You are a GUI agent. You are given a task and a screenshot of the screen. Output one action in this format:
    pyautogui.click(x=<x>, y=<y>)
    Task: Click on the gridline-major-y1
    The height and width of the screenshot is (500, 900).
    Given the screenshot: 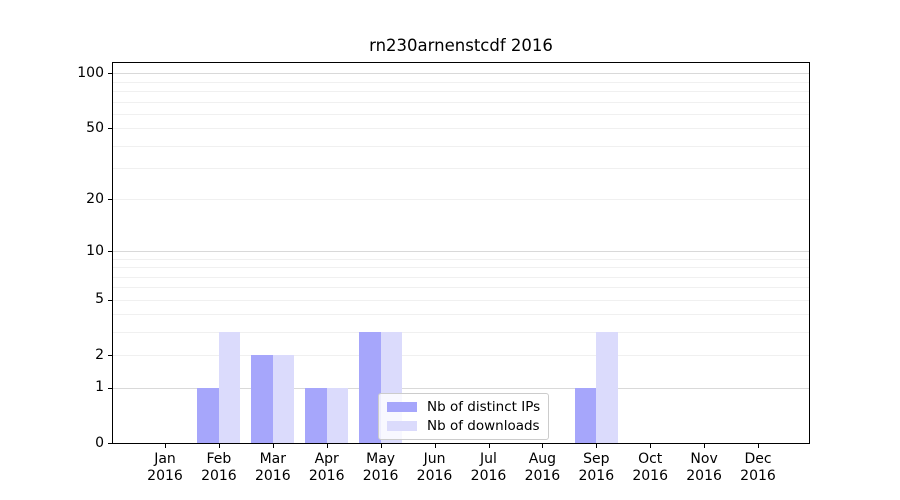 What is the action you would take?
    pyautogui.click(x=461, y=388)
    